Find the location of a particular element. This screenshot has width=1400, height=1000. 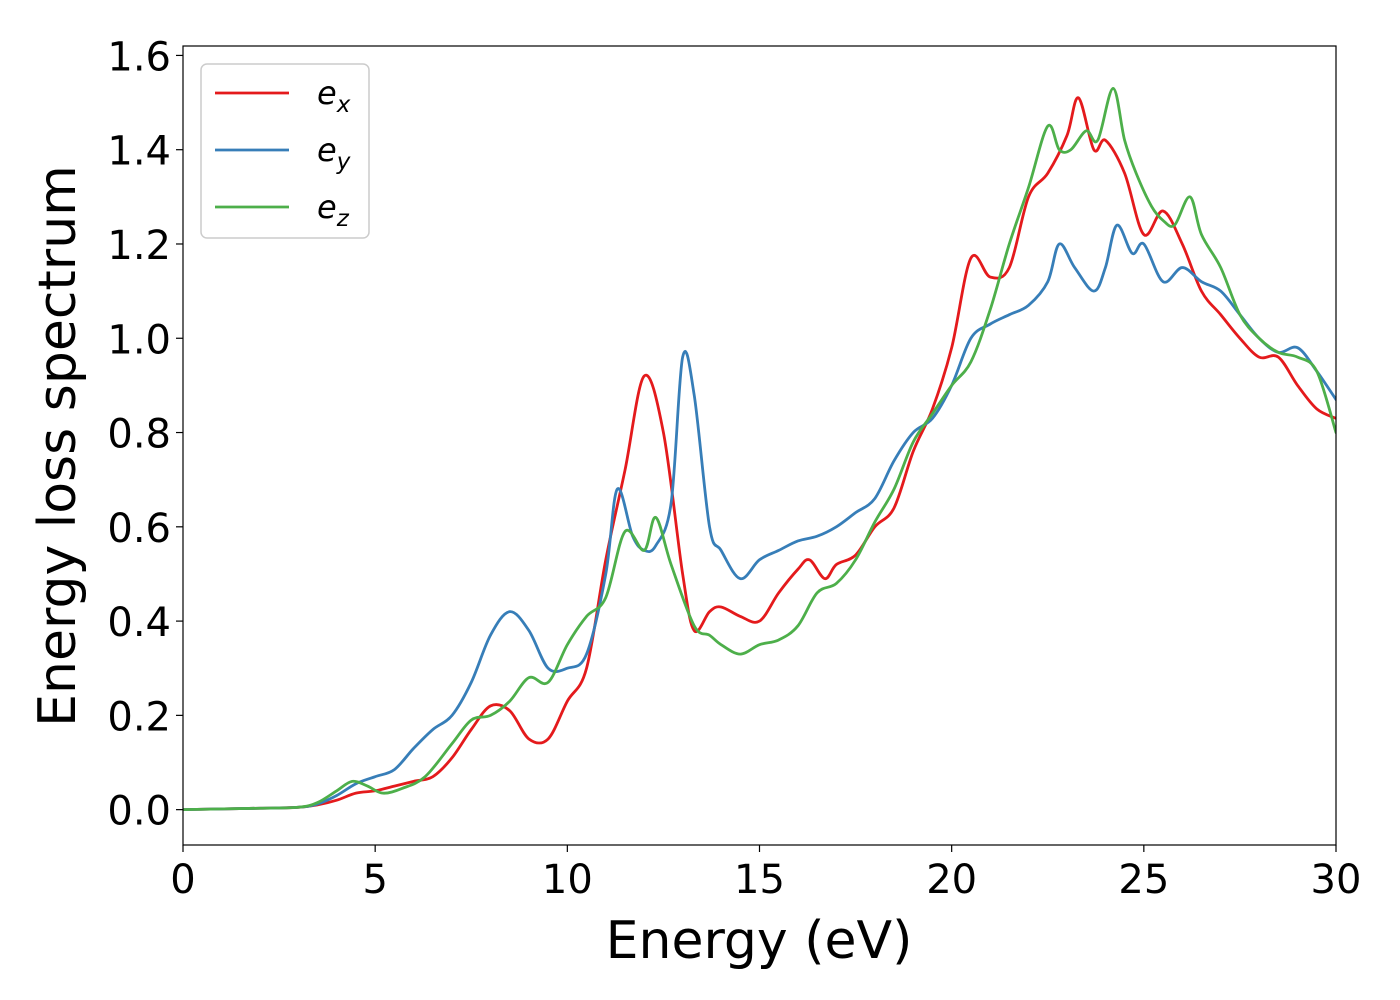

legend-label-subscript: y is located at coordinates (343, 162).